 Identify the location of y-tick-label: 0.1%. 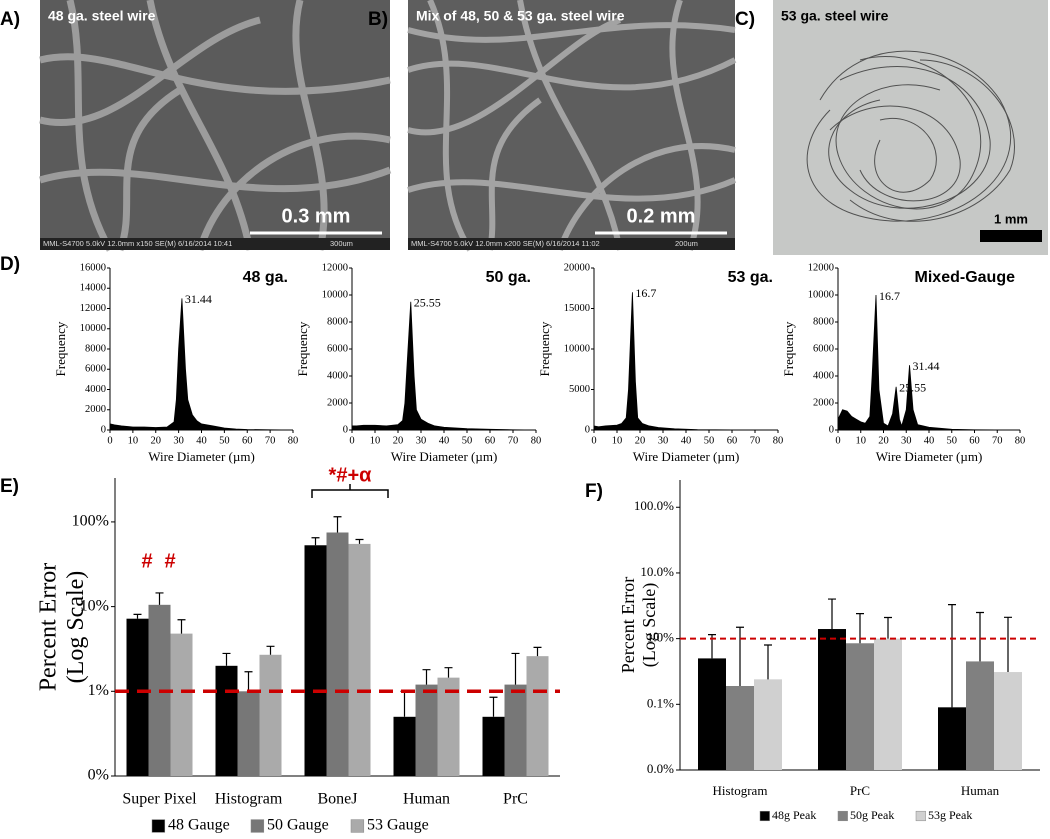
(660, 702).